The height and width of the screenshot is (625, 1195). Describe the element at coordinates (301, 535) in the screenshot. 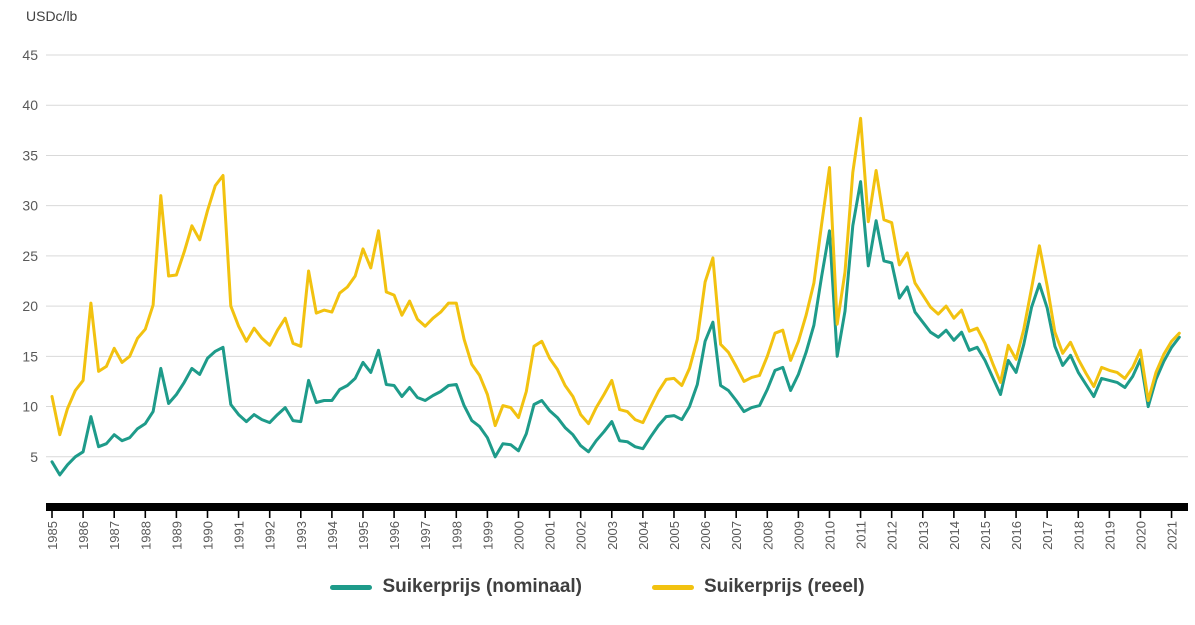

I see `x-tick-label: 1993` at that location.